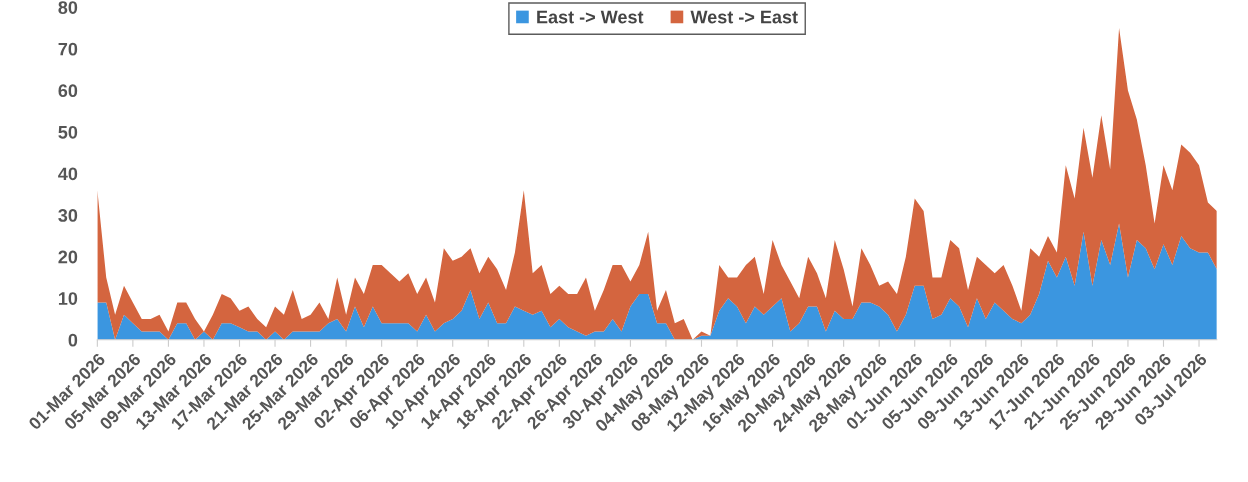  Describe the element at coordinates (68, 49) in the screenshot. I see `y-tick-label: 70` at that location.